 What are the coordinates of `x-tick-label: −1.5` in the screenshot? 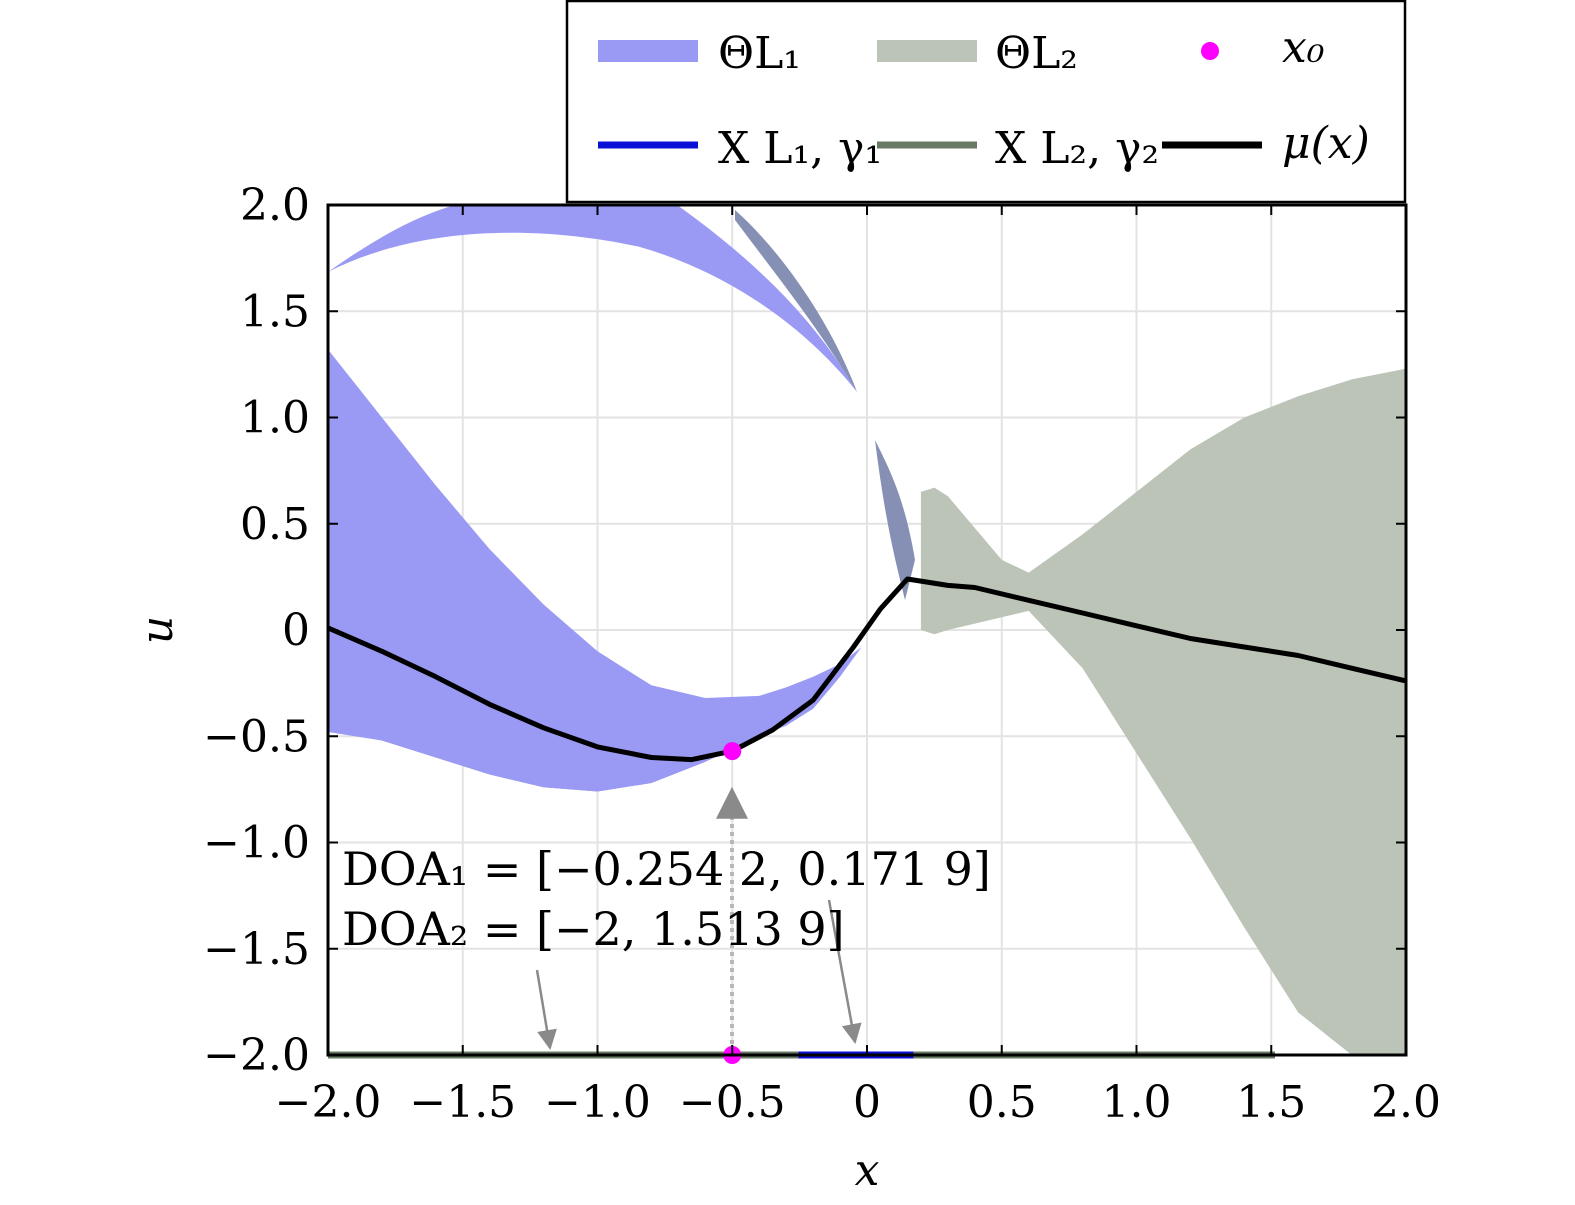 It's located at (462, 1102).